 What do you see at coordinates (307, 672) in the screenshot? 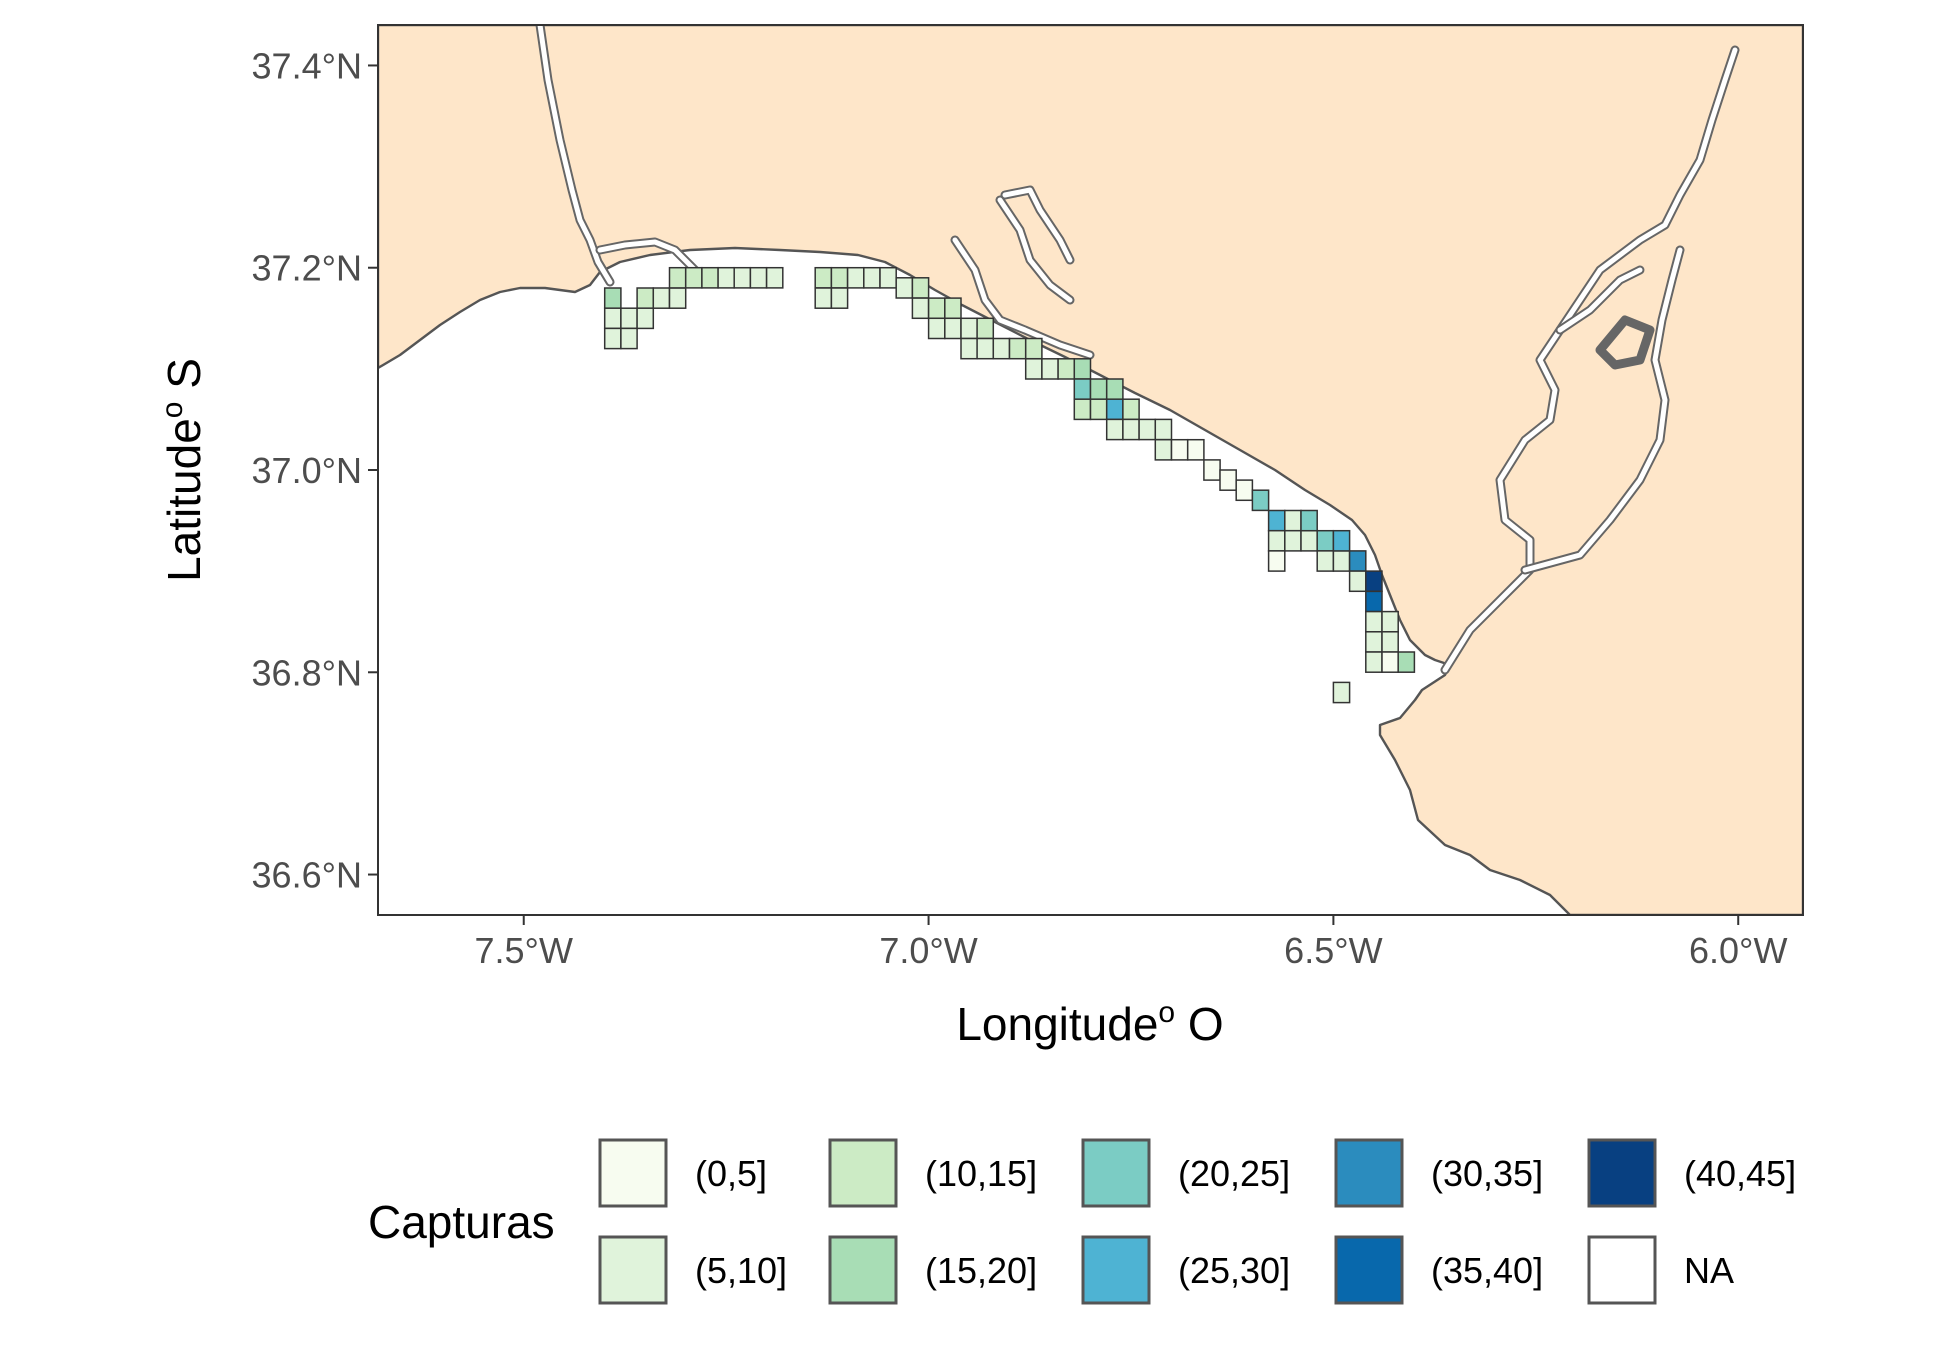
I see `y-tick-label: 36.8°N` at bounding box center [307, 672].